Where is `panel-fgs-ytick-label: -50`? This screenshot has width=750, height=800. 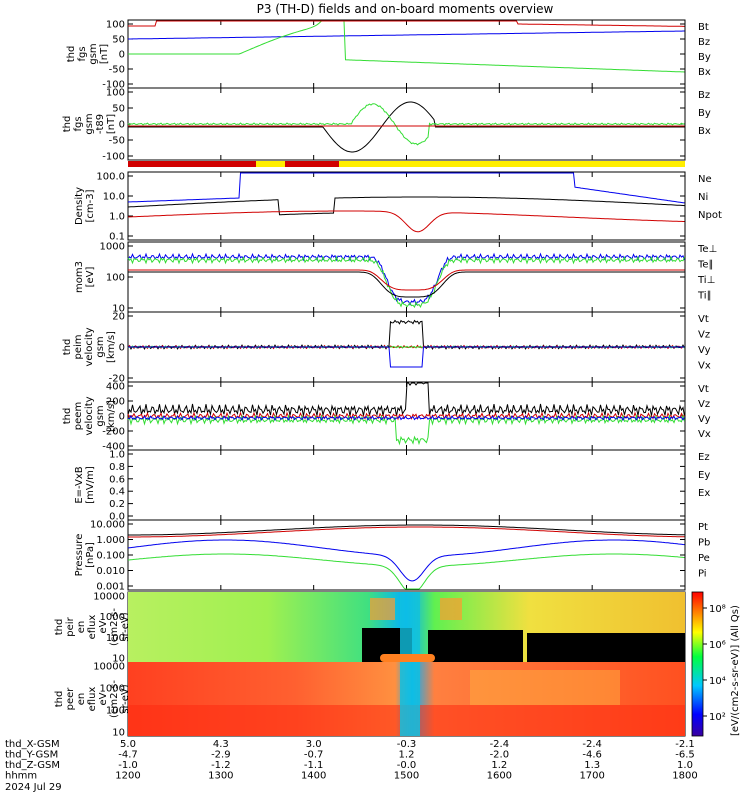
panel-fgs-ytick-label: -50 is located at coordinates (117, 70).